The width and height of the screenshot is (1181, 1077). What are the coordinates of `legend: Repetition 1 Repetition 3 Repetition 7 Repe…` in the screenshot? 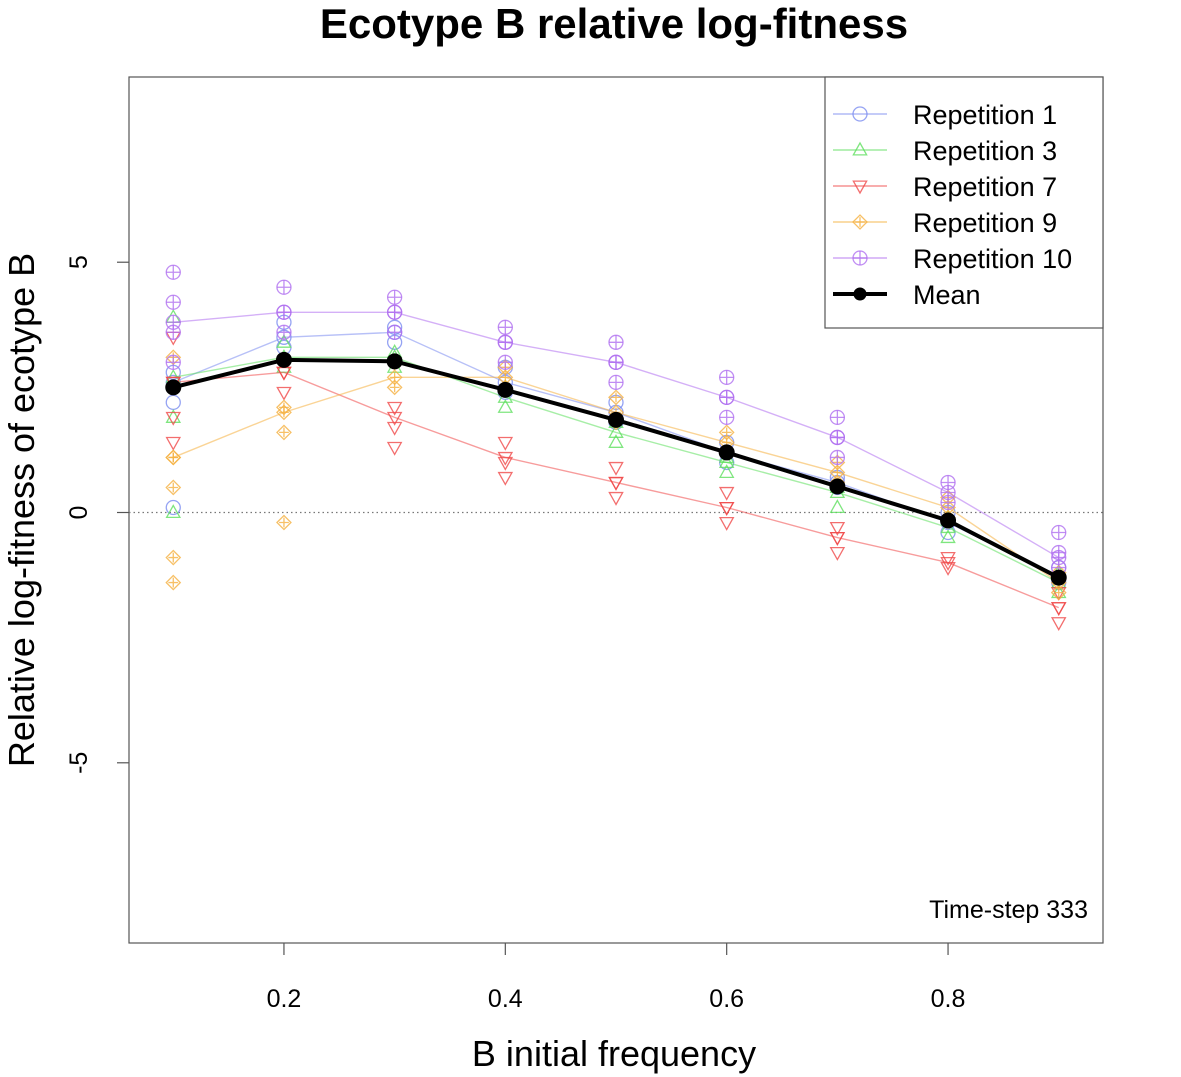 It's located at (964, 202).